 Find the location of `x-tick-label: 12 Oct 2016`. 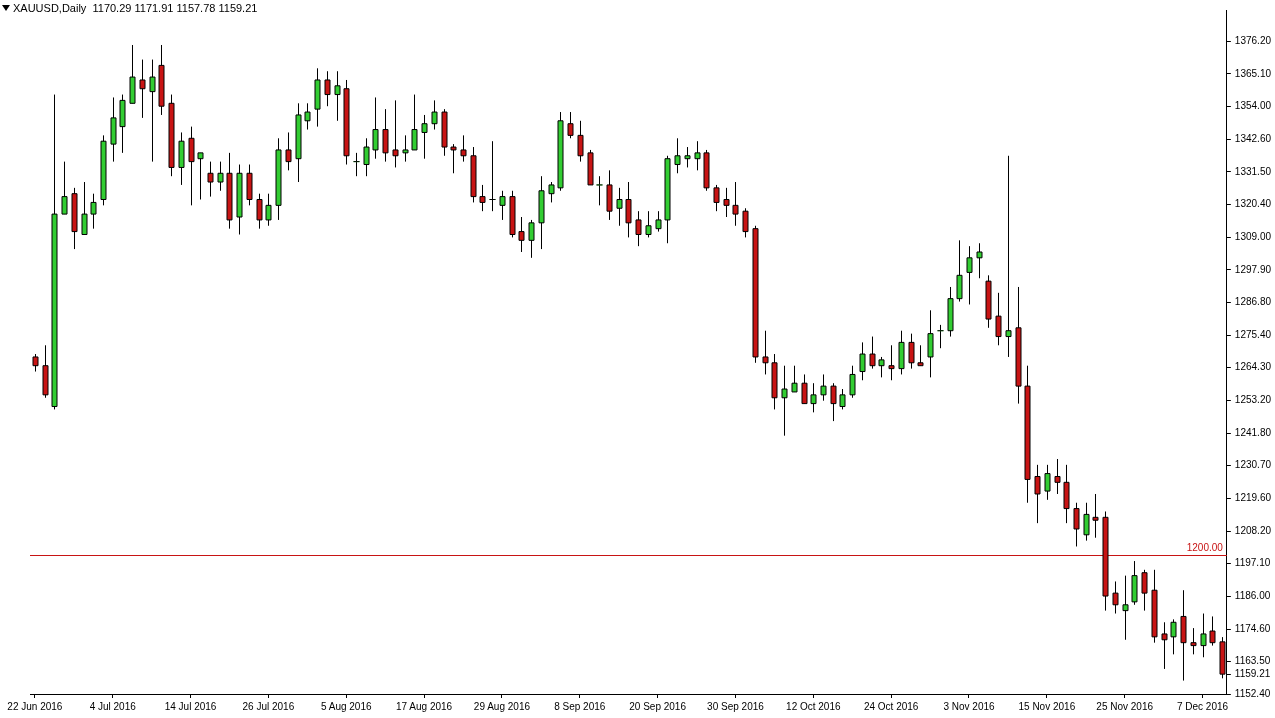

x-tick-label: 12 Oct 2016 is located at coordinates (813, 706).